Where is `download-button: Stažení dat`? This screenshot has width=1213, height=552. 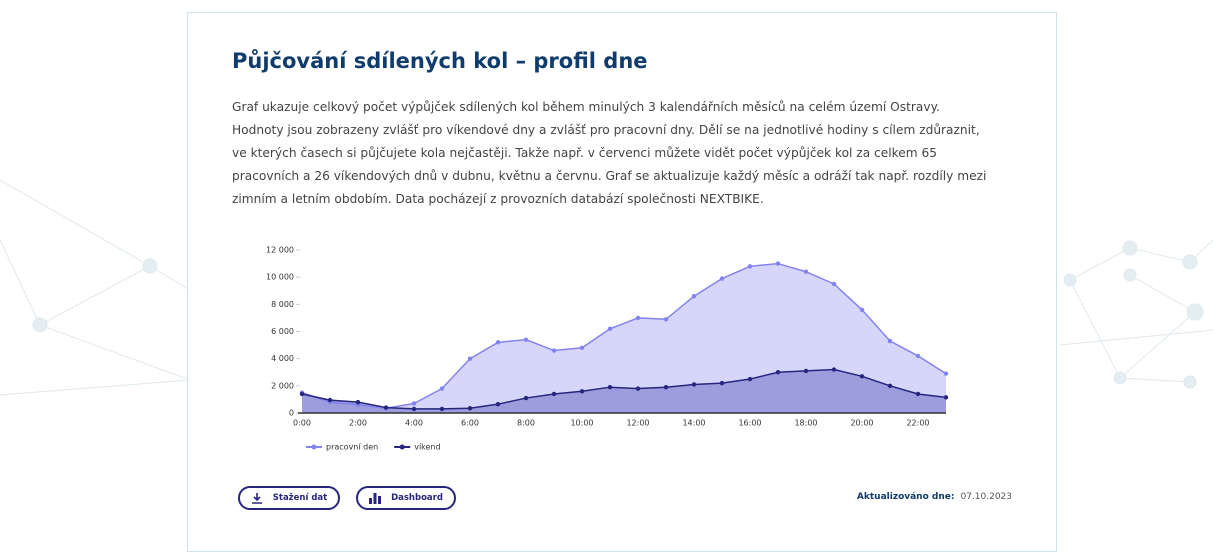 download-button: Stažení dat is located at coordinates (289, 498).